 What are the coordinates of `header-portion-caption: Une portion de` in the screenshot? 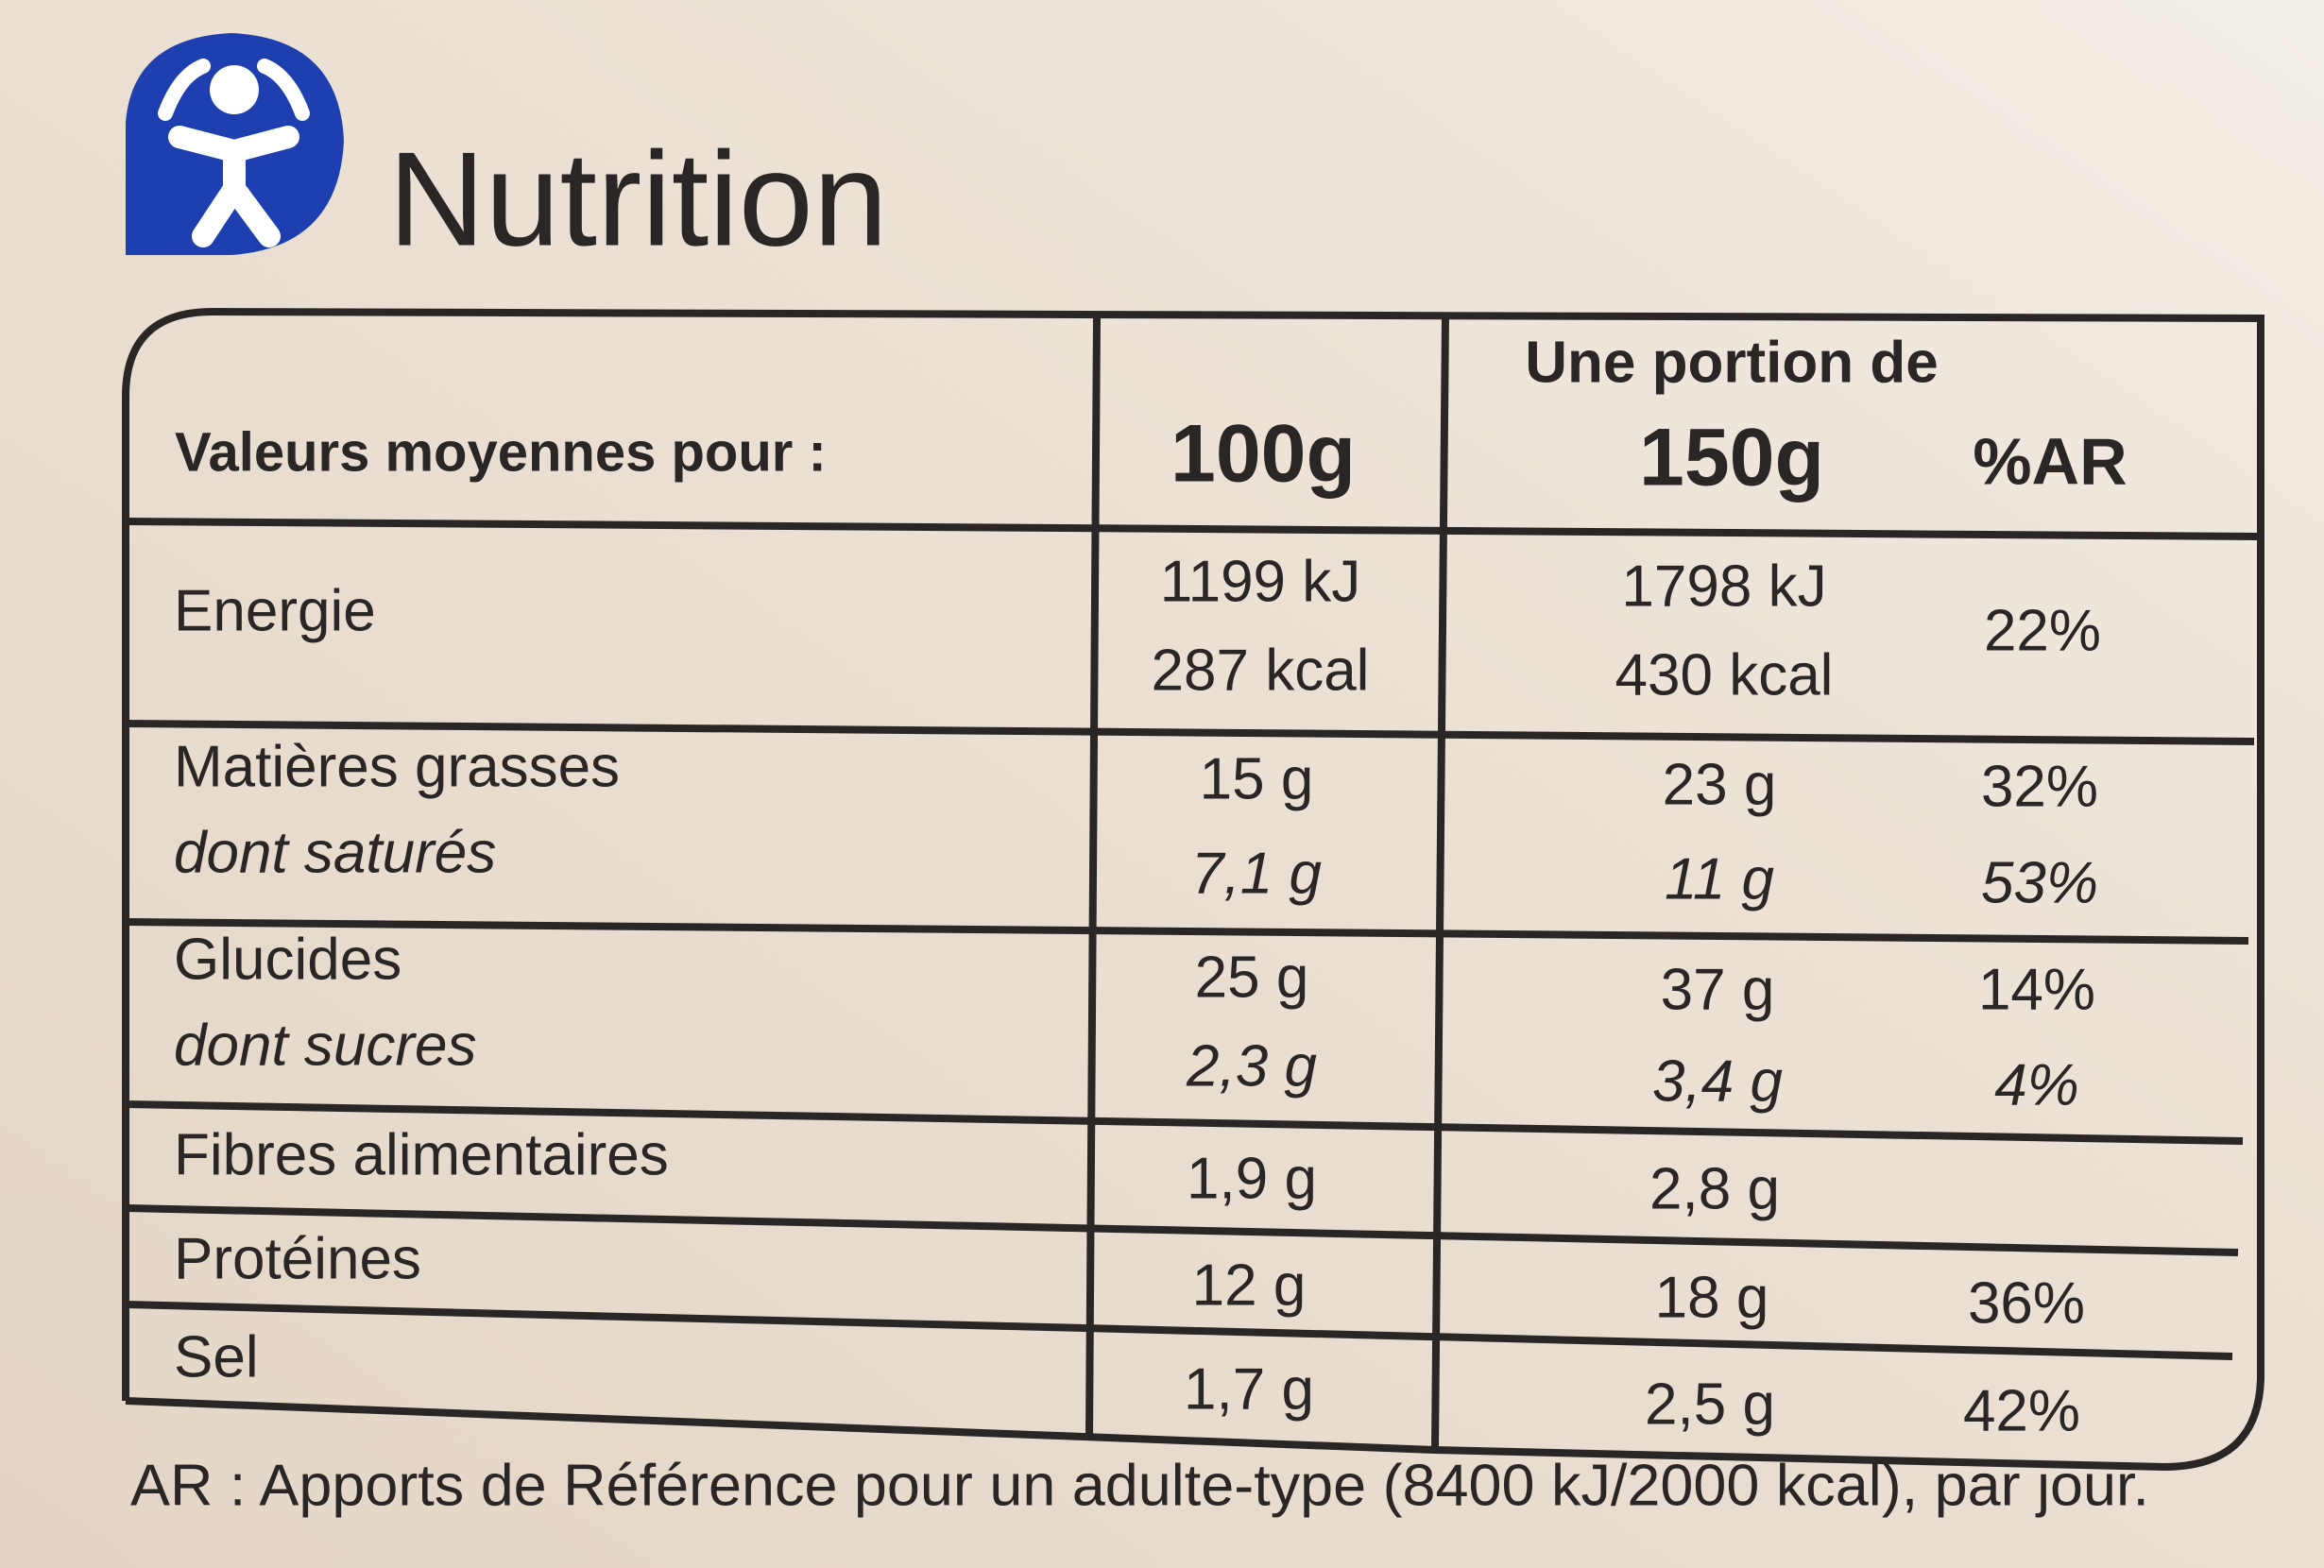 It's located at (1731, 362).